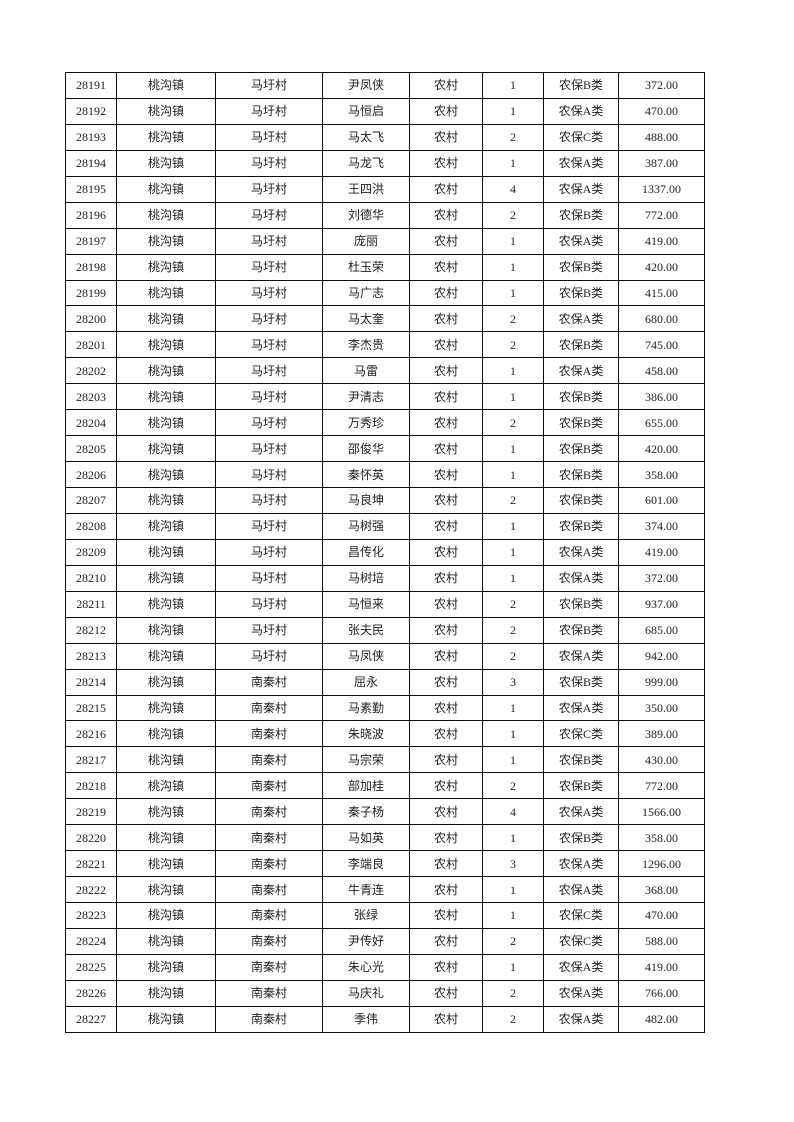 The width and height of the screenshot is (794, 1122). I want to click on cell-record-id: 28214, so click(91, 682).